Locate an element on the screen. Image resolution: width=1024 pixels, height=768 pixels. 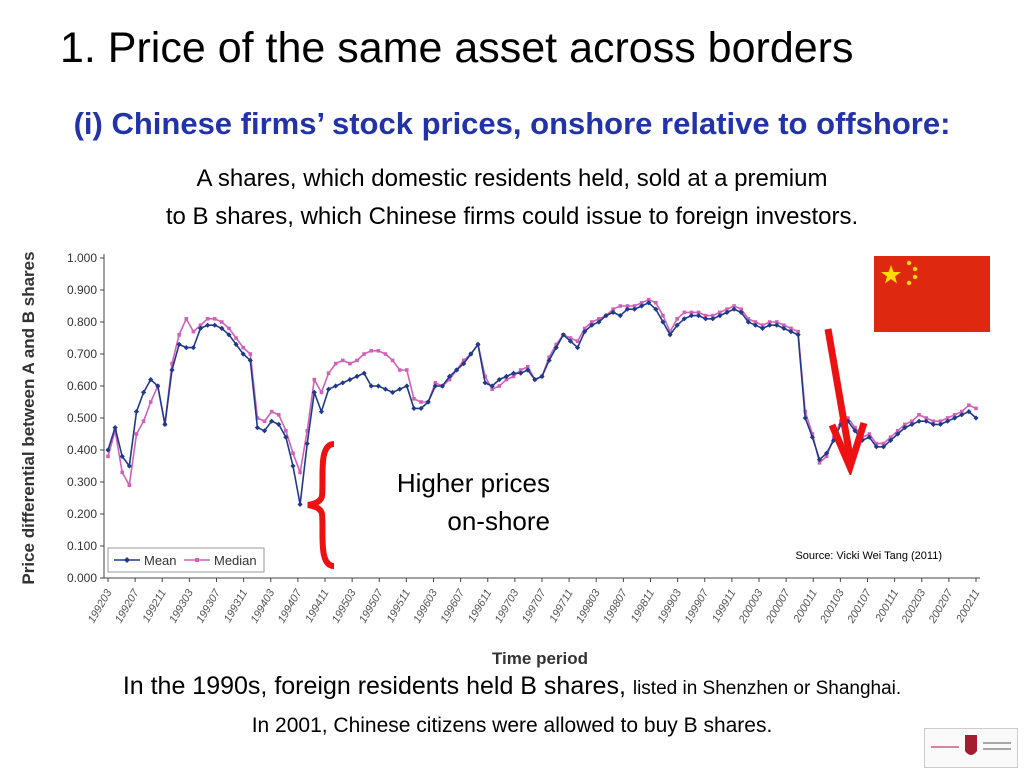
x-tick-label: 199603 is located at coordinates (425, 606).